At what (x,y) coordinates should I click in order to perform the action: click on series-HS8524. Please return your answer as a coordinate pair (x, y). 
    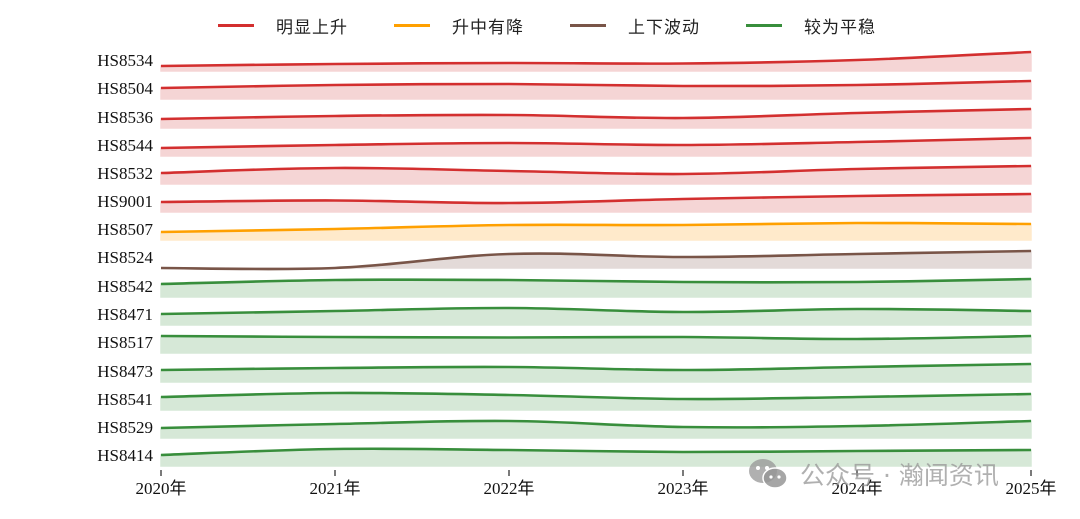
    Looking at the image, I should click on (596, 260).